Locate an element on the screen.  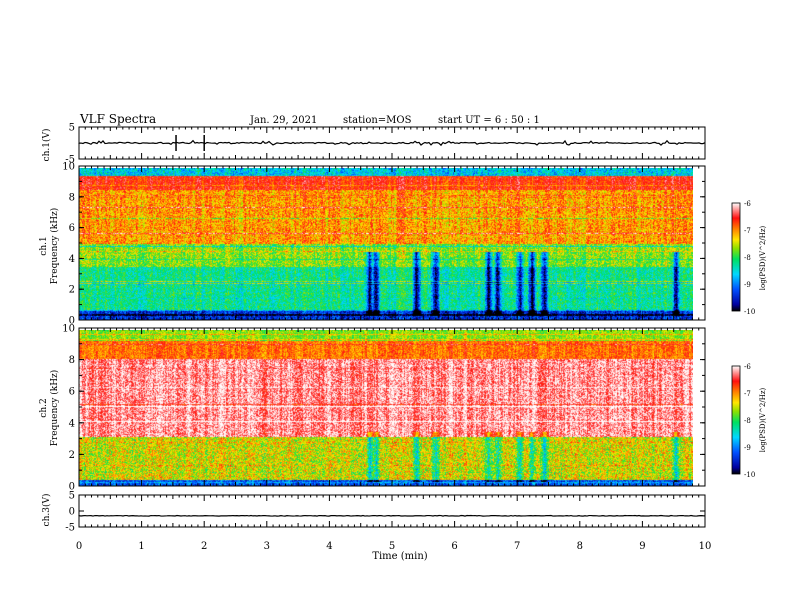
ch1-waveform-ytick-label: 5 is located at coordinates (72, 128).